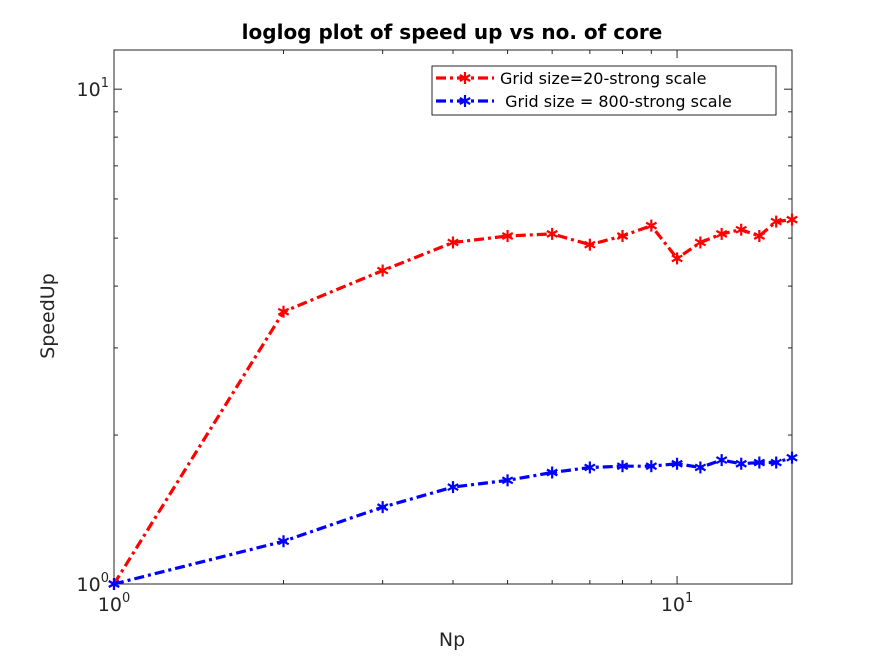  Describe the element at coordinates (93, 583) in the screenshot. I see `y-tick-label: 10⁰` at that location.